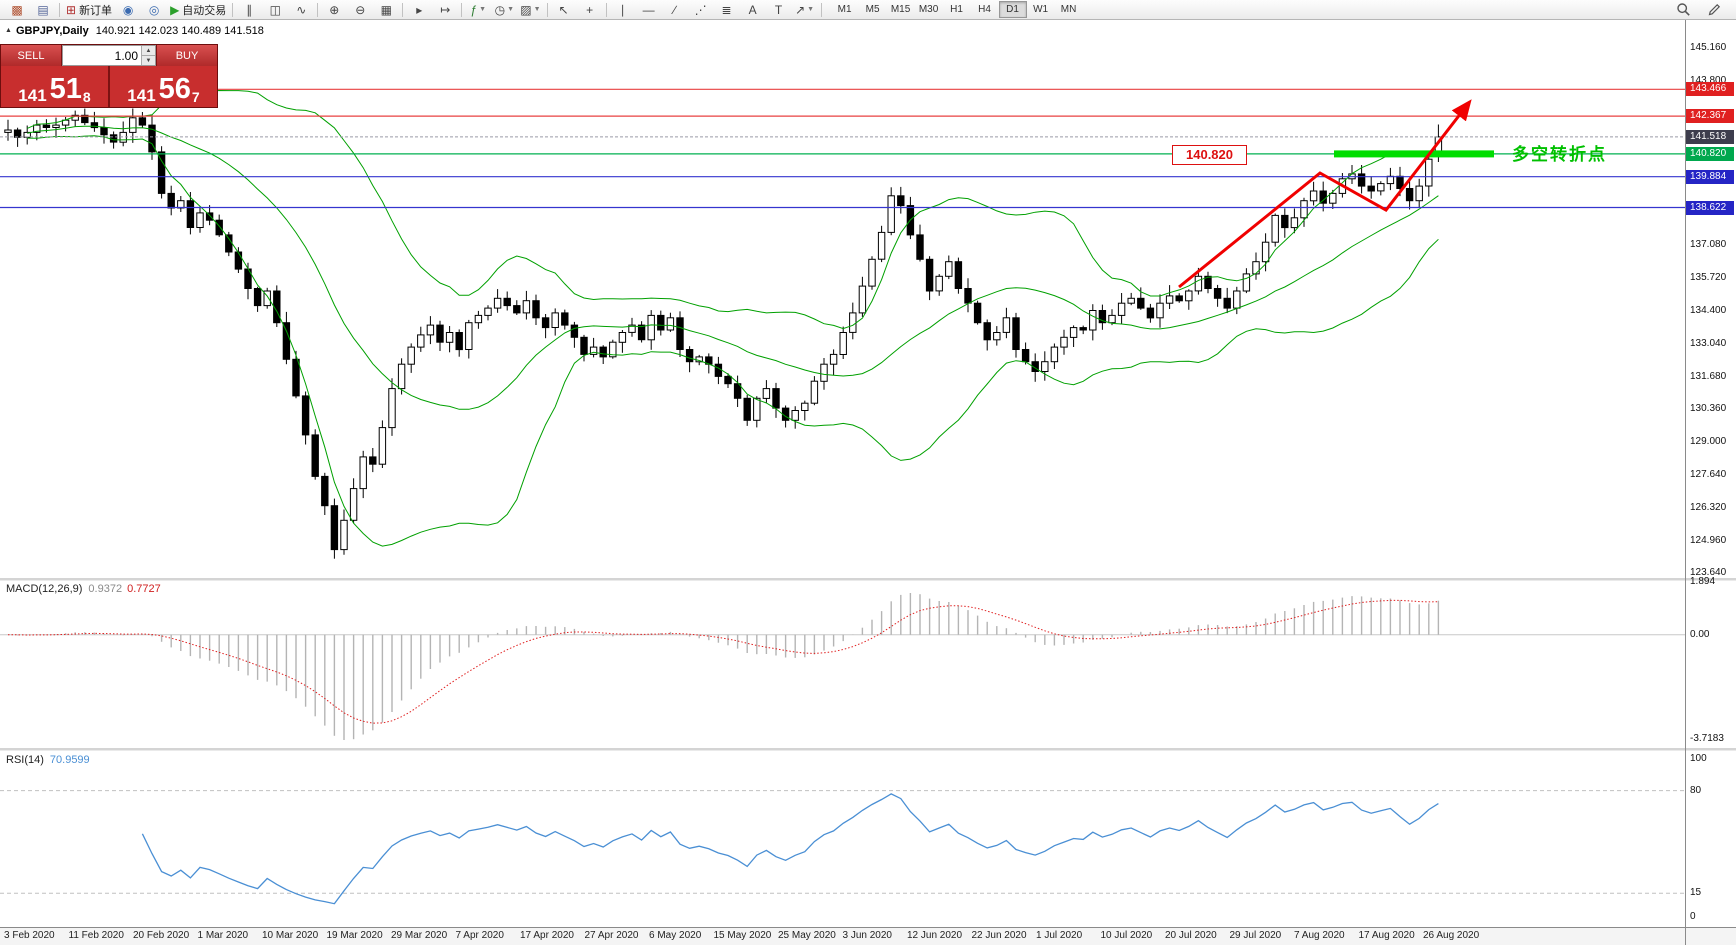 The height and width of the screenshot is (945, 1736). What do you see at coordinates (726, 9) in the screenshot?
I see `fibonacci-icon: ≣` at bounding box center [726, 9].